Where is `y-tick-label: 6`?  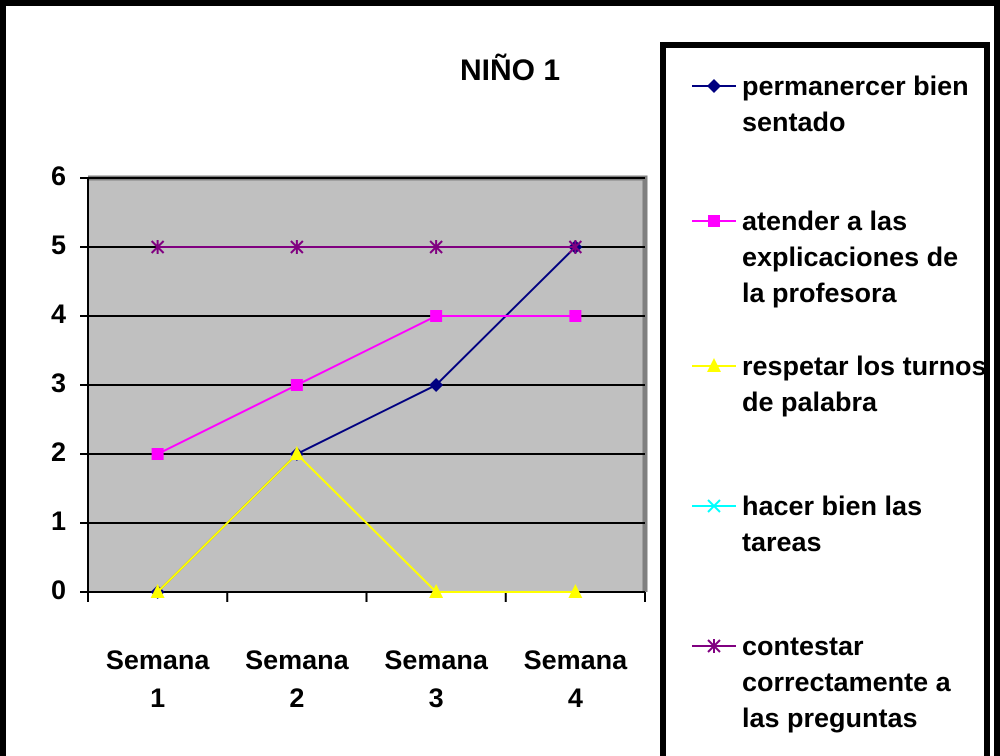 y-tick-label: 6 is located at coordinates (58, 176).